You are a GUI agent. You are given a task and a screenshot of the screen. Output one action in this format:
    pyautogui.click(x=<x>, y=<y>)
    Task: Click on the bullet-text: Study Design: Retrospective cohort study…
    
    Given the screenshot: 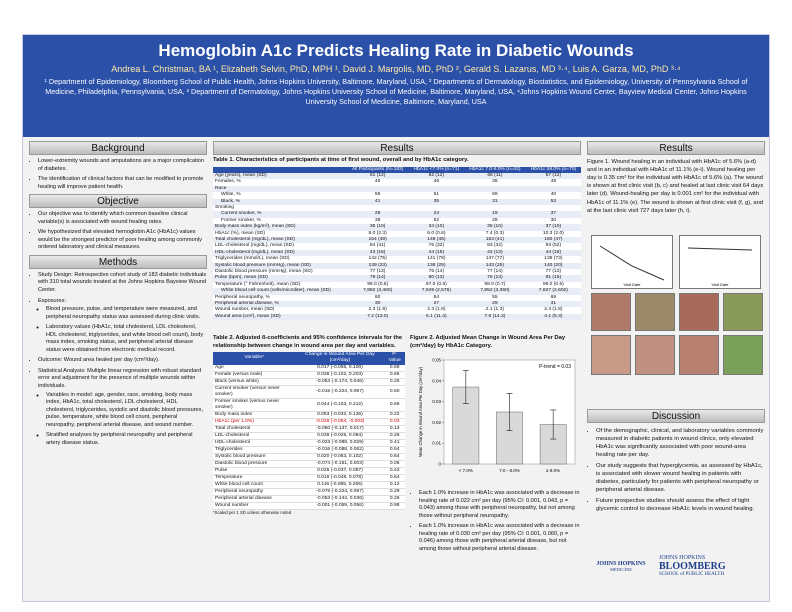 What is the action you would take?
    pyautogui.click(x=122, y=282)
    